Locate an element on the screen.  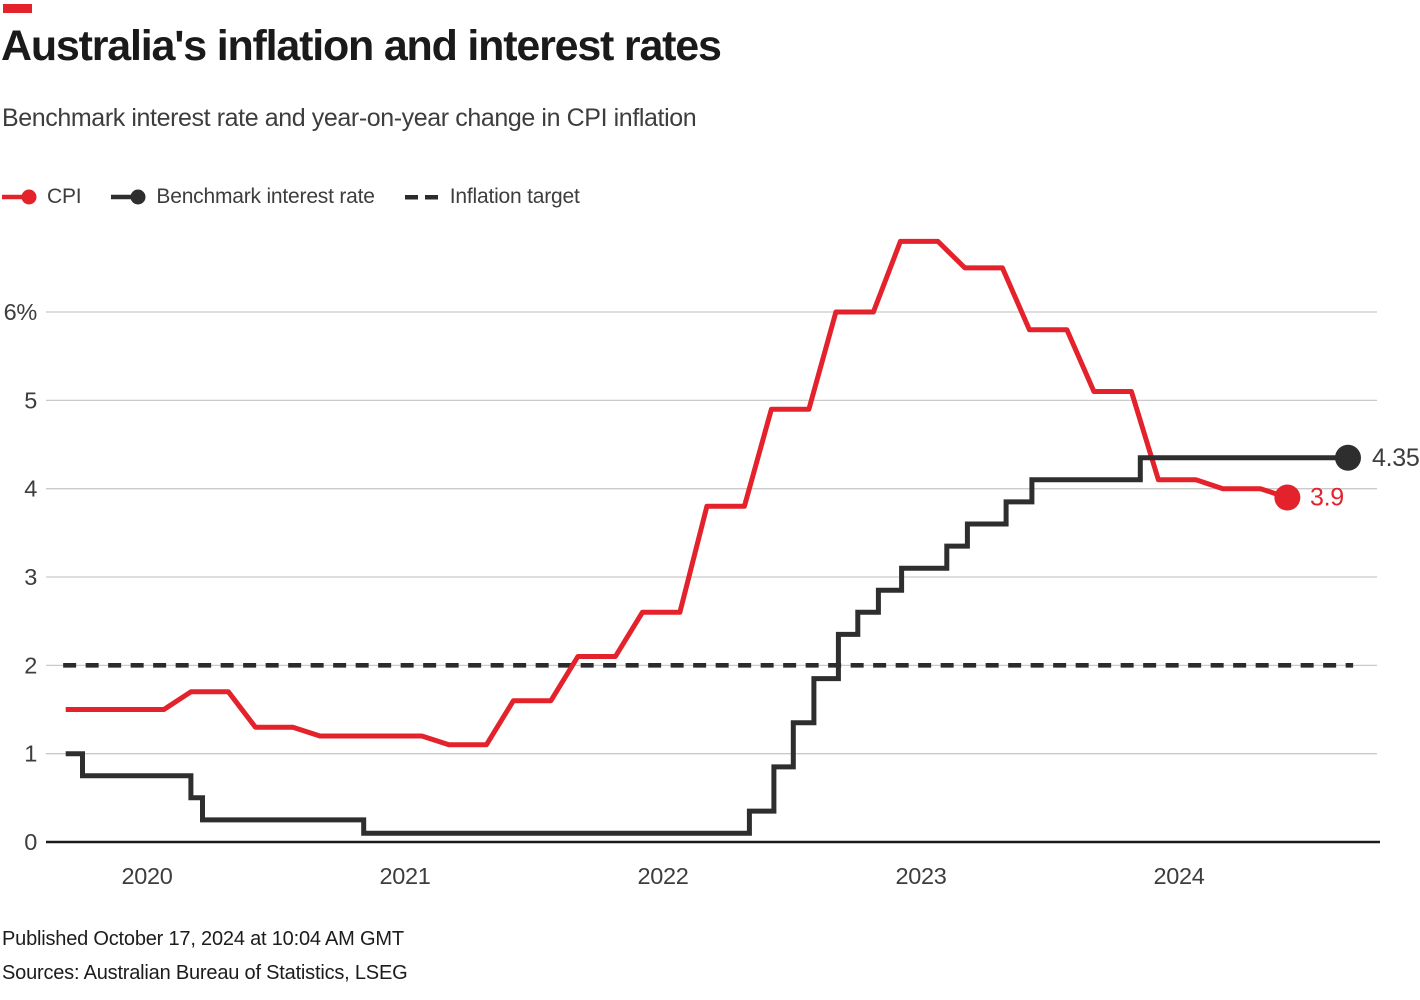
y-tick-label: 6% is located at coordinates (21, 312).